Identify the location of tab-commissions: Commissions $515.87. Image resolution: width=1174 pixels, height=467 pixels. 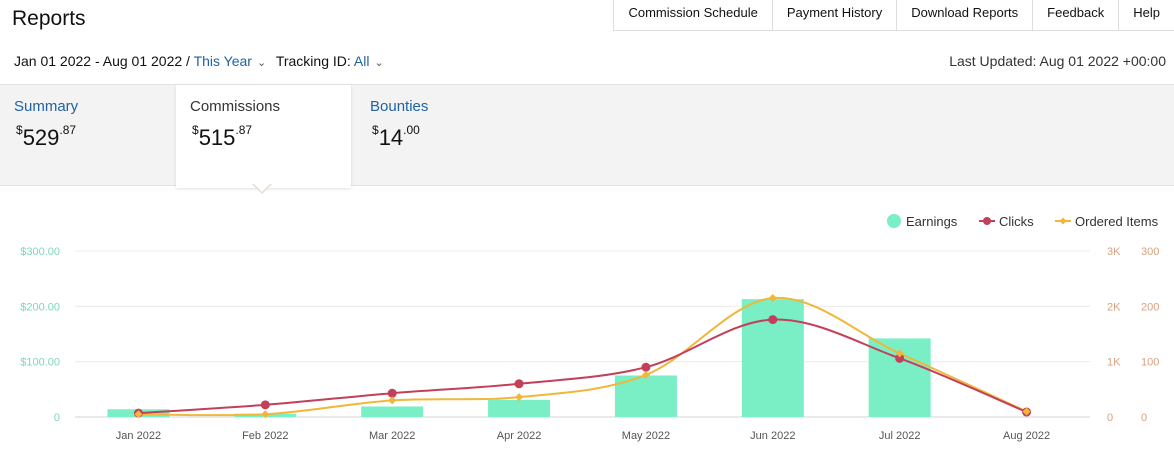
(263, 136).